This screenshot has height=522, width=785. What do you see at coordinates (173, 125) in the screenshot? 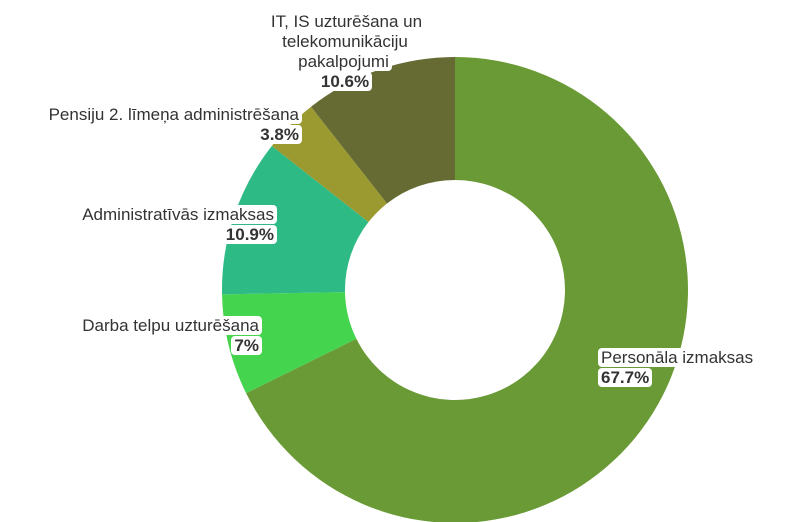
I see `slice-label: Pensiju 2. līmeņa administrēšana 3.8%` at bounding box center [173, 125].